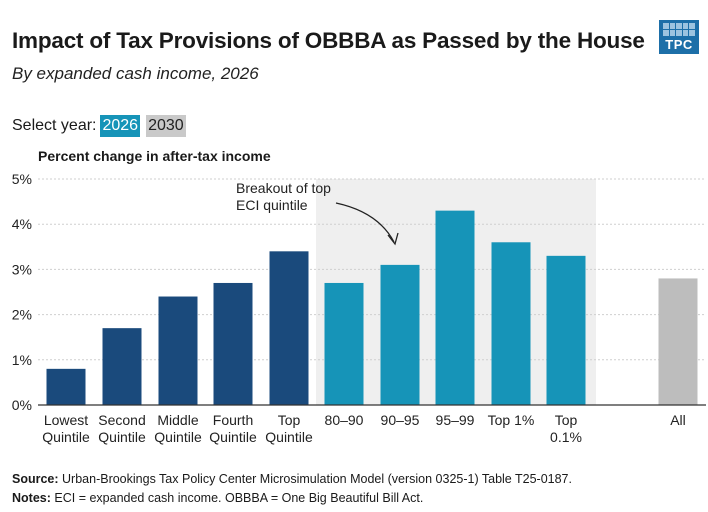  Describe the element at coordinates (400, 420) in the screenshot. I see `x-tick-label: 90–95` at that location.